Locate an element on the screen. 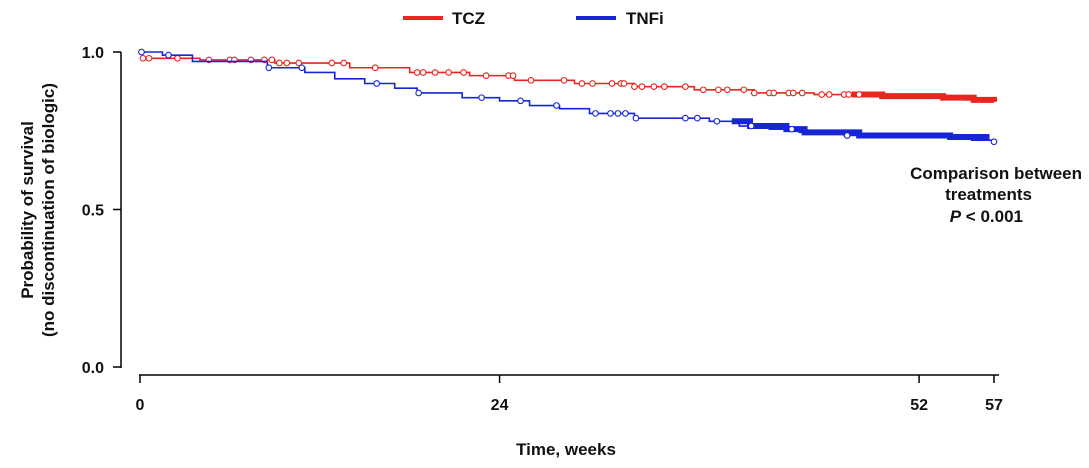 The width and height of the screenshot is (1089, 468). y-tick-label: 0.5 is located at coordinates (93, 211).